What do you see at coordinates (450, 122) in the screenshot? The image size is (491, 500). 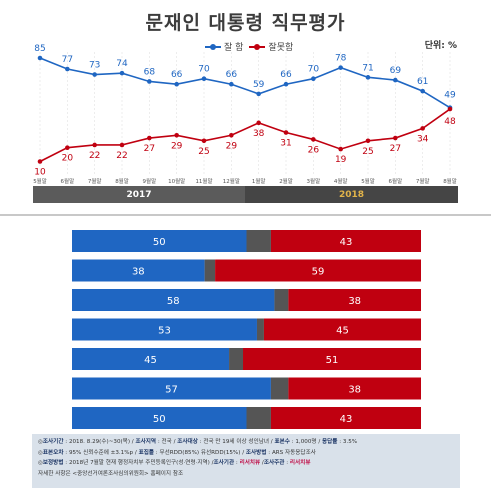 I see `negative-data-label: 48` at bounding box center [450, 122].